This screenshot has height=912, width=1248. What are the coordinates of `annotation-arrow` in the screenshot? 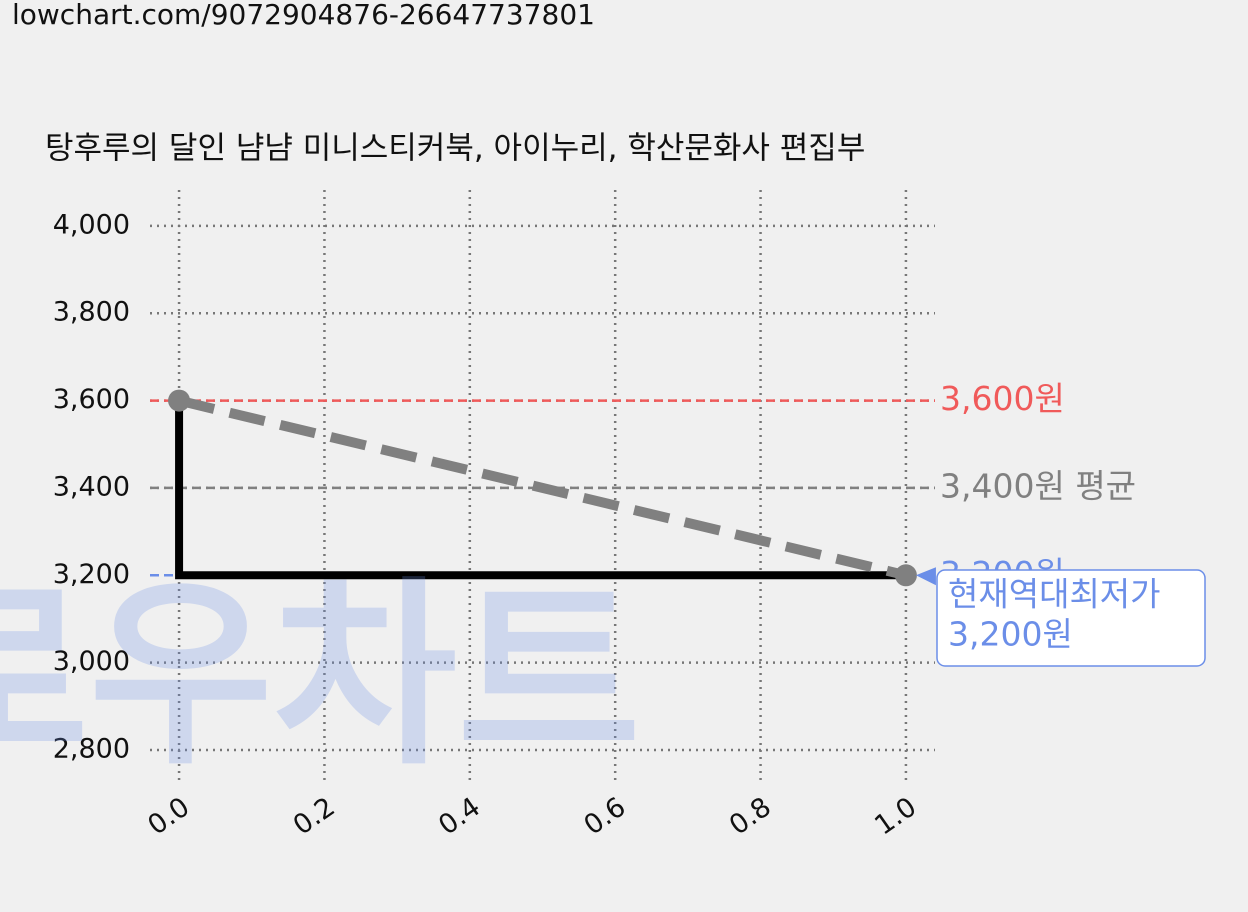 It's located at (925, 576).